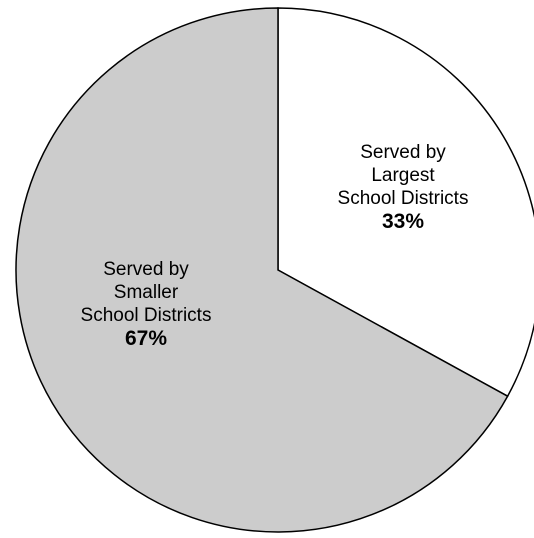 The image size is (534, 538). Describe the element at coordinates (146, 338) in the screenshot. I see `slice-value-label: 67%` at that location.